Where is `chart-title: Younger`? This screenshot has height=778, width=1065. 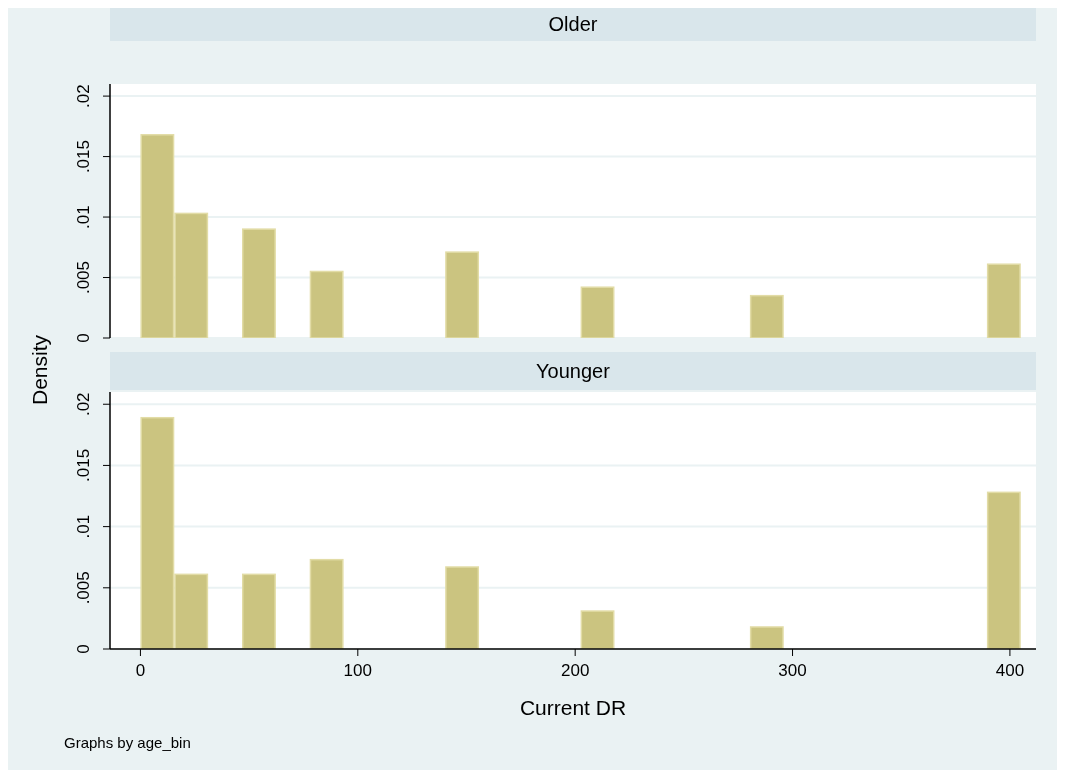 chart-title: Younger is located at coordinates (573, 371).